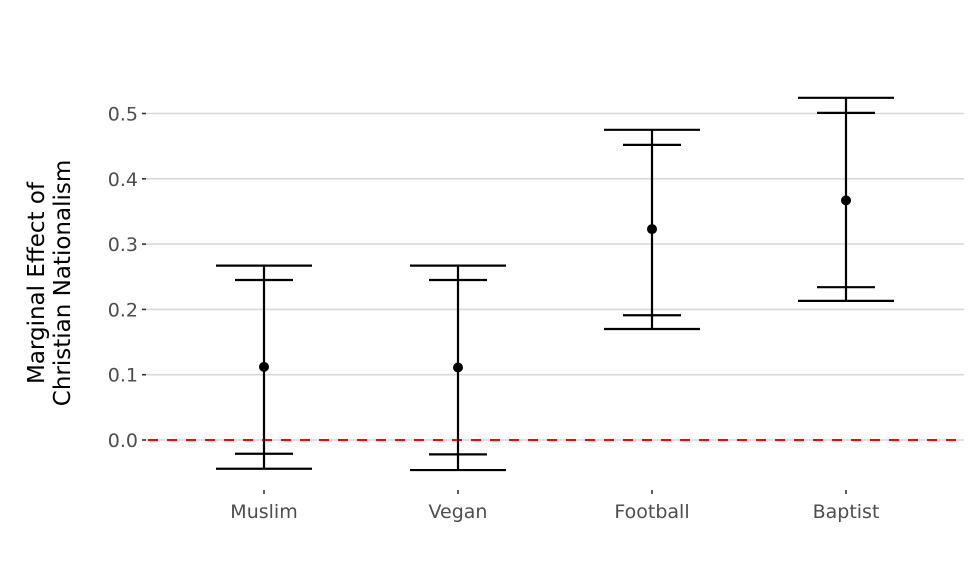 Image resolution: width=975 pixels, height=564 pixels. I want to click on point-estimate-baptist, so click(846, 200).